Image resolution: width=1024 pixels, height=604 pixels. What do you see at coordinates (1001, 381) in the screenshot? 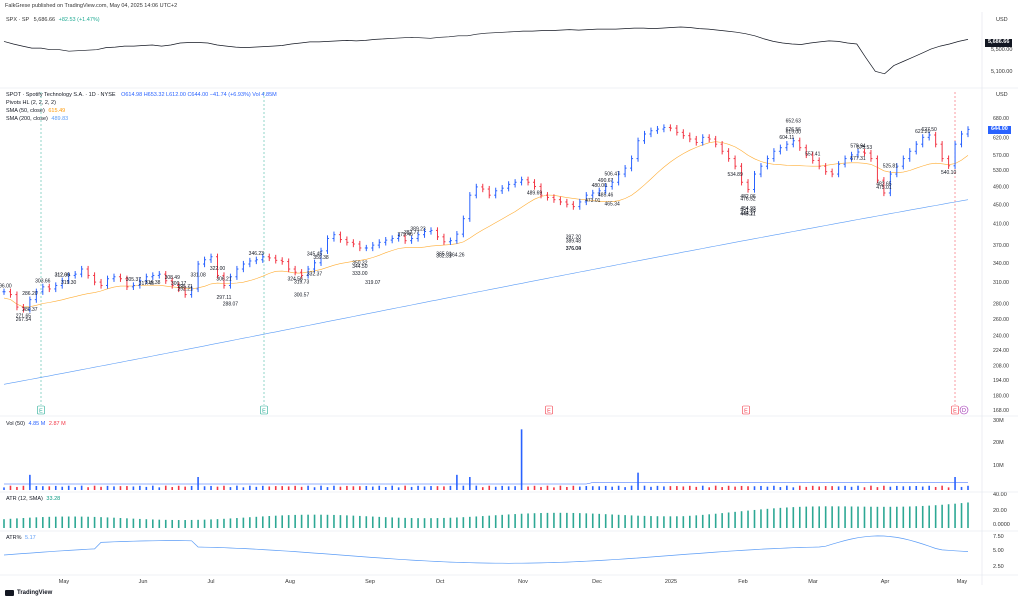
I see `price-scale-tick: 194.00` at bounding box center [1001, 381].